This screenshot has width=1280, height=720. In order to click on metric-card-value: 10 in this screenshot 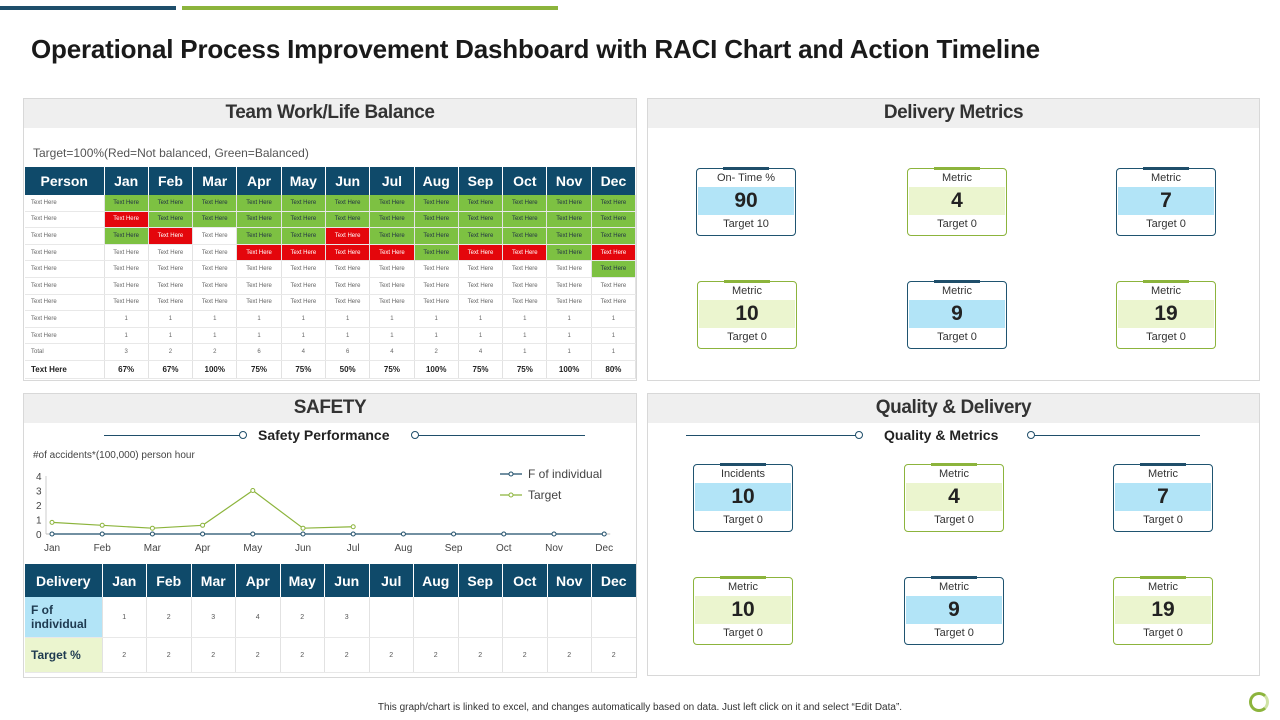, I will do `click(747, 314)`.